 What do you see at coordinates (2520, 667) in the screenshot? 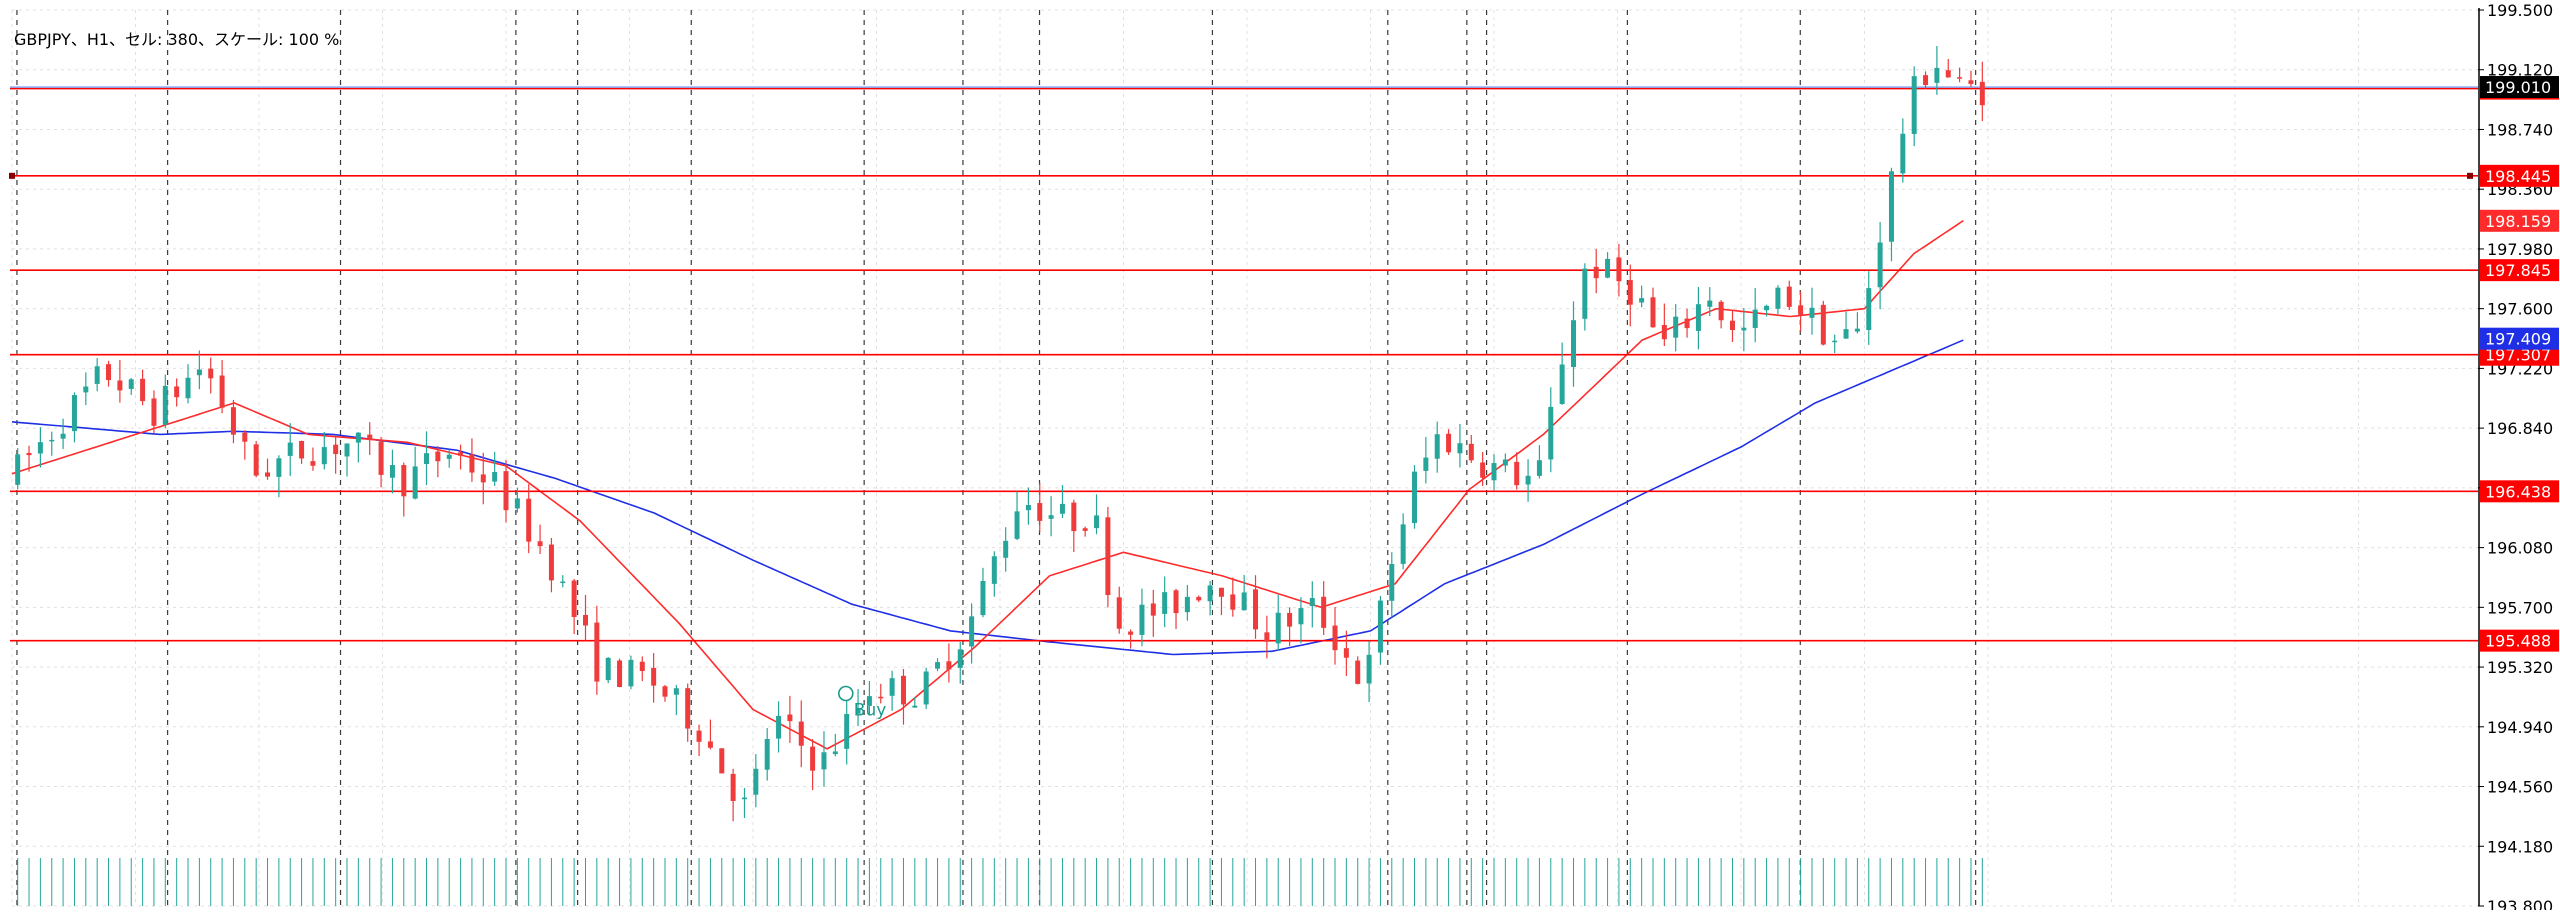
I see `price-tick-label: 195.320` at bounding box center [2520, 667].